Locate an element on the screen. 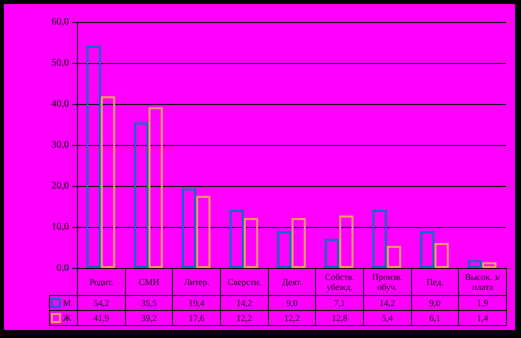 Image resolution: width=521 pixels, height=338 pixels. data-label: 5,4 is located at coordinates (387, 318).